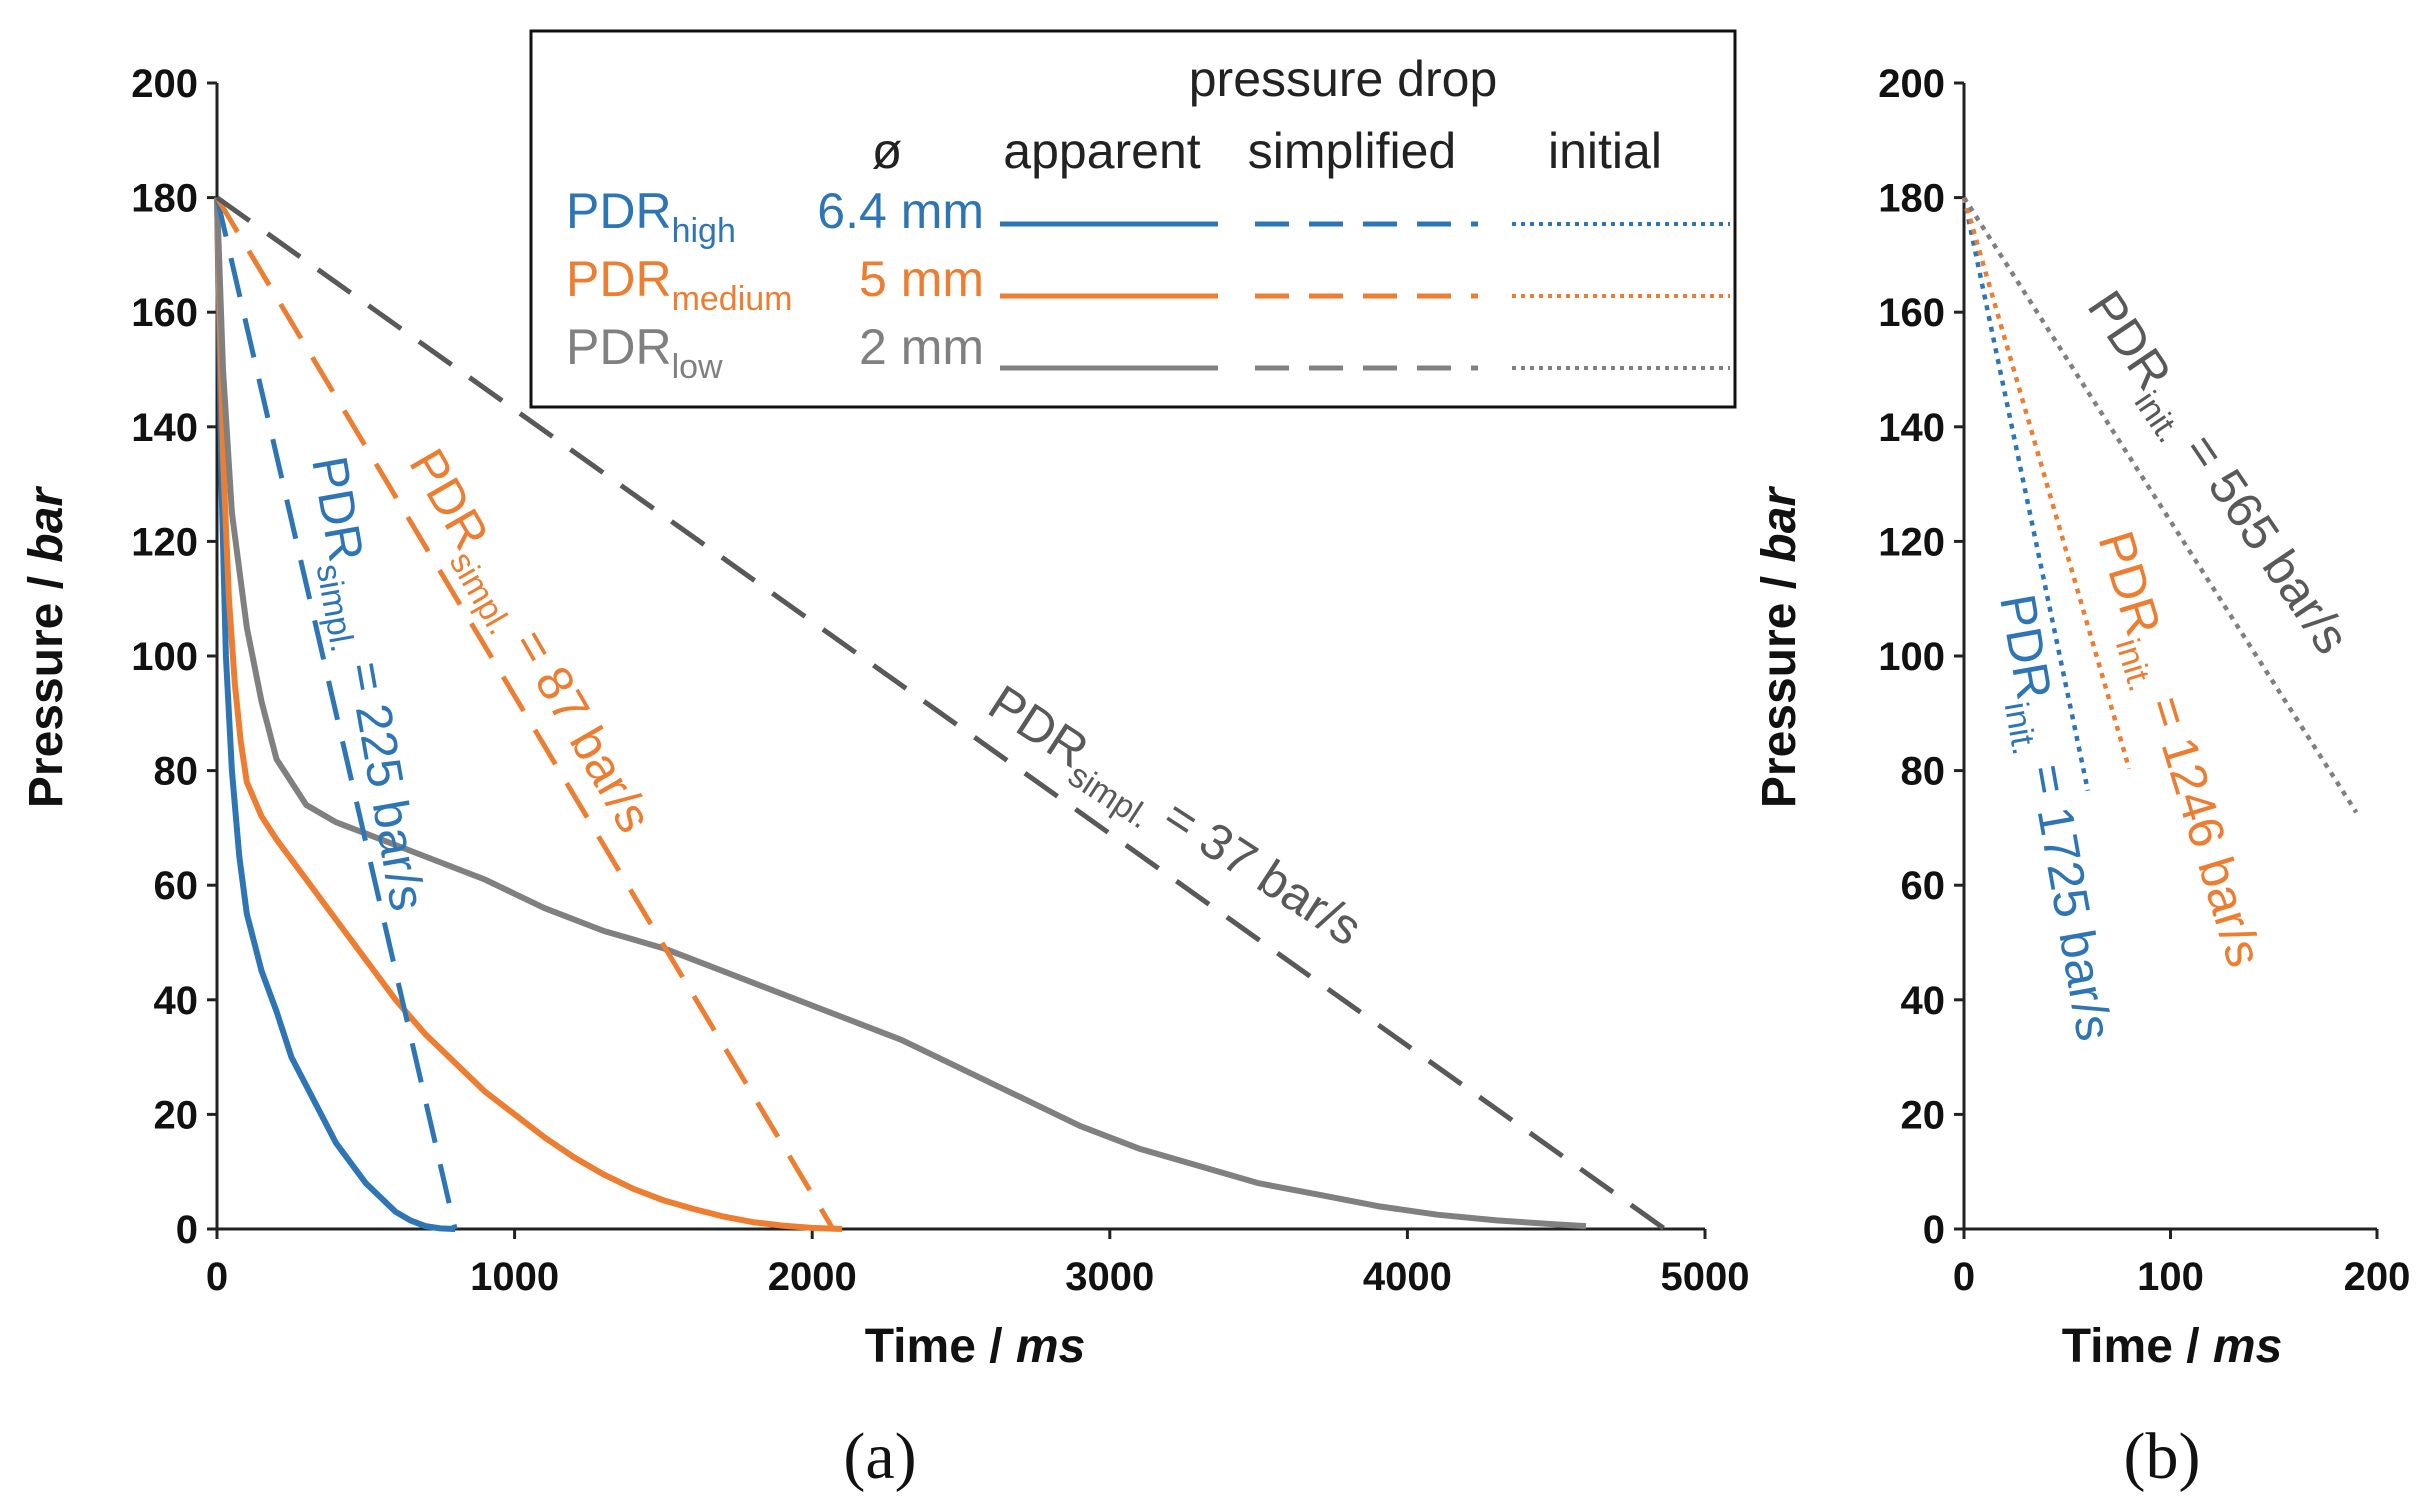  Describe the element at coordinates (1257, 868) in the screenshot. I see `annotation-value: = 37 bar/s` at that location.